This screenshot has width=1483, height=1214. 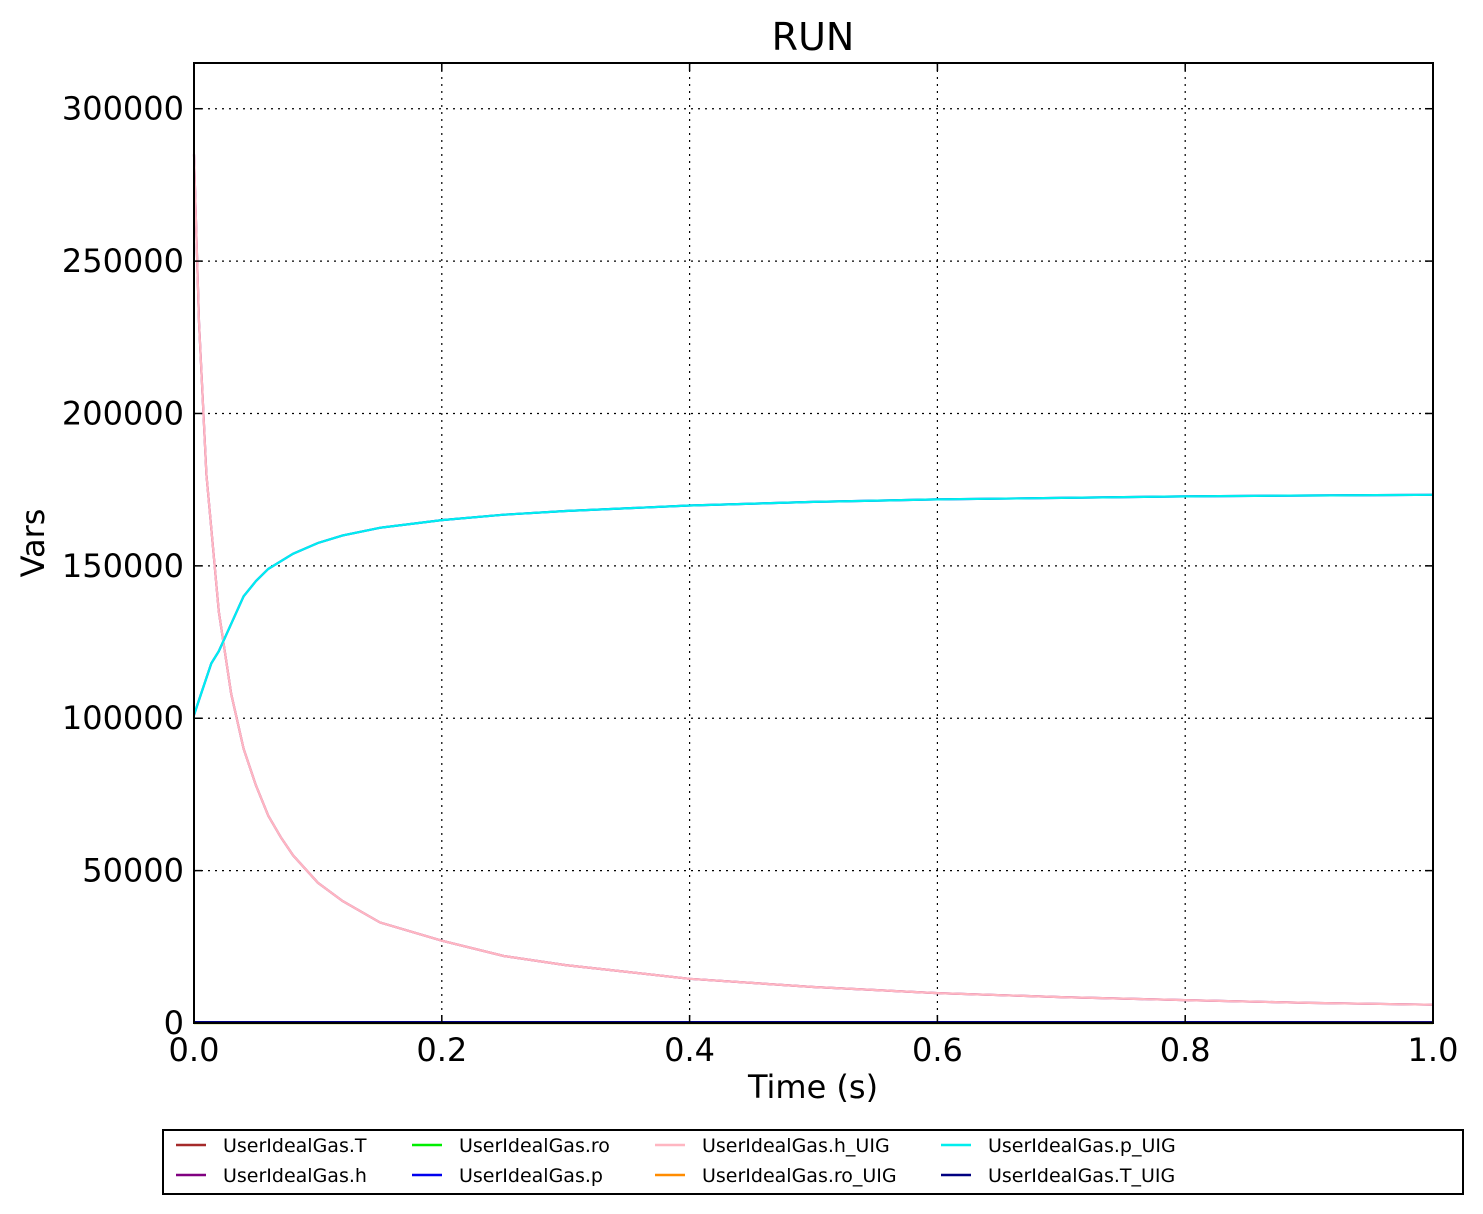 I want to click on x-tick-label: 1.0, so click(x=1433, y=1050).